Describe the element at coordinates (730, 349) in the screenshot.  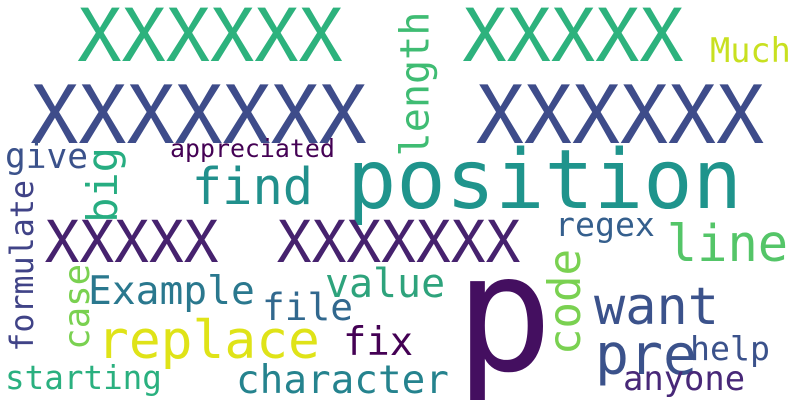
I see `word-help: help` at that location.